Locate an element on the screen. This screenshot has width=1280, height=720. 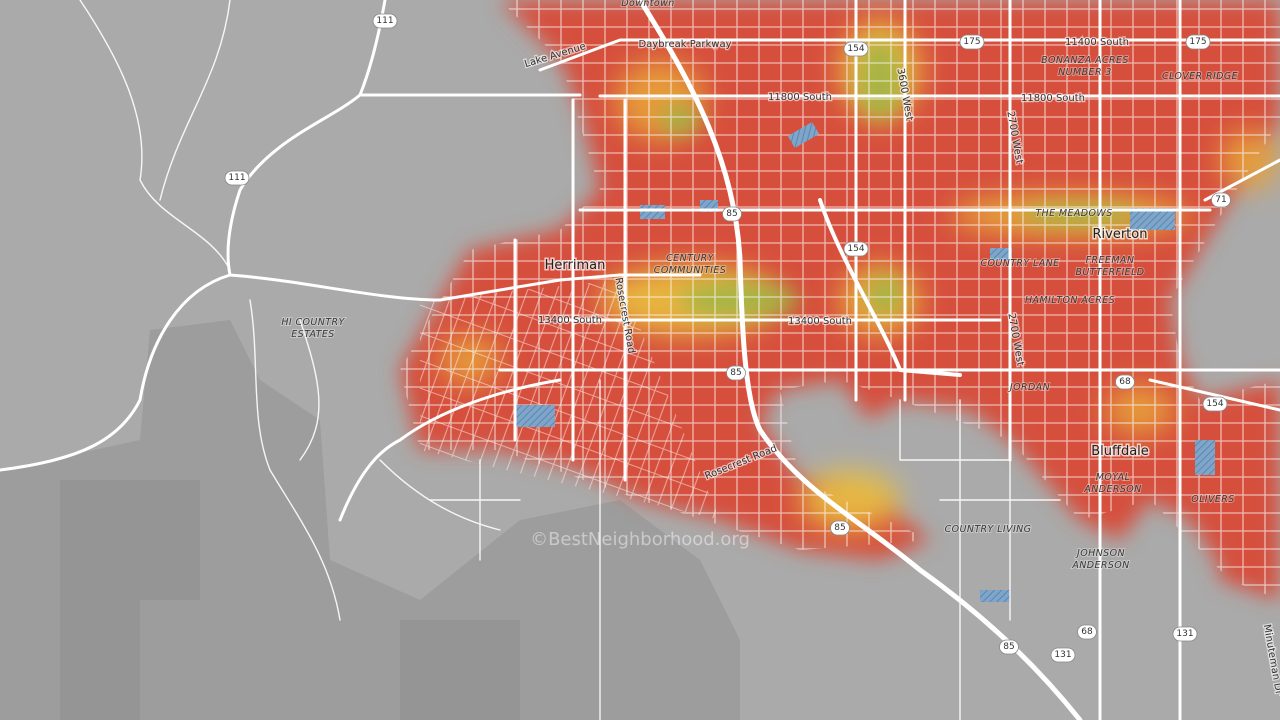
place-label-line: COMMUNITIES is located at coordinates (690, 270).